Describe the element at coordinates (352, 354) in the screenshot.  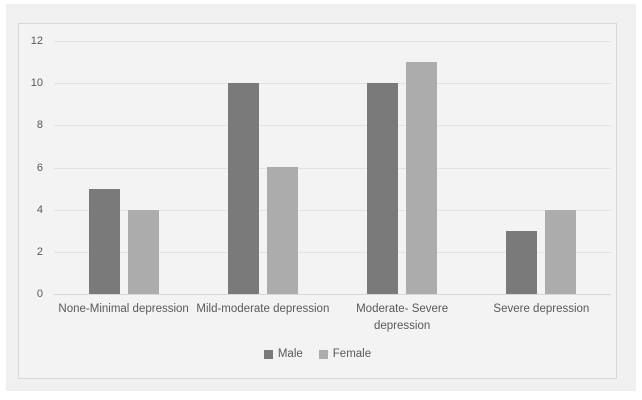
I see `legend-female-label: Female` at that location.